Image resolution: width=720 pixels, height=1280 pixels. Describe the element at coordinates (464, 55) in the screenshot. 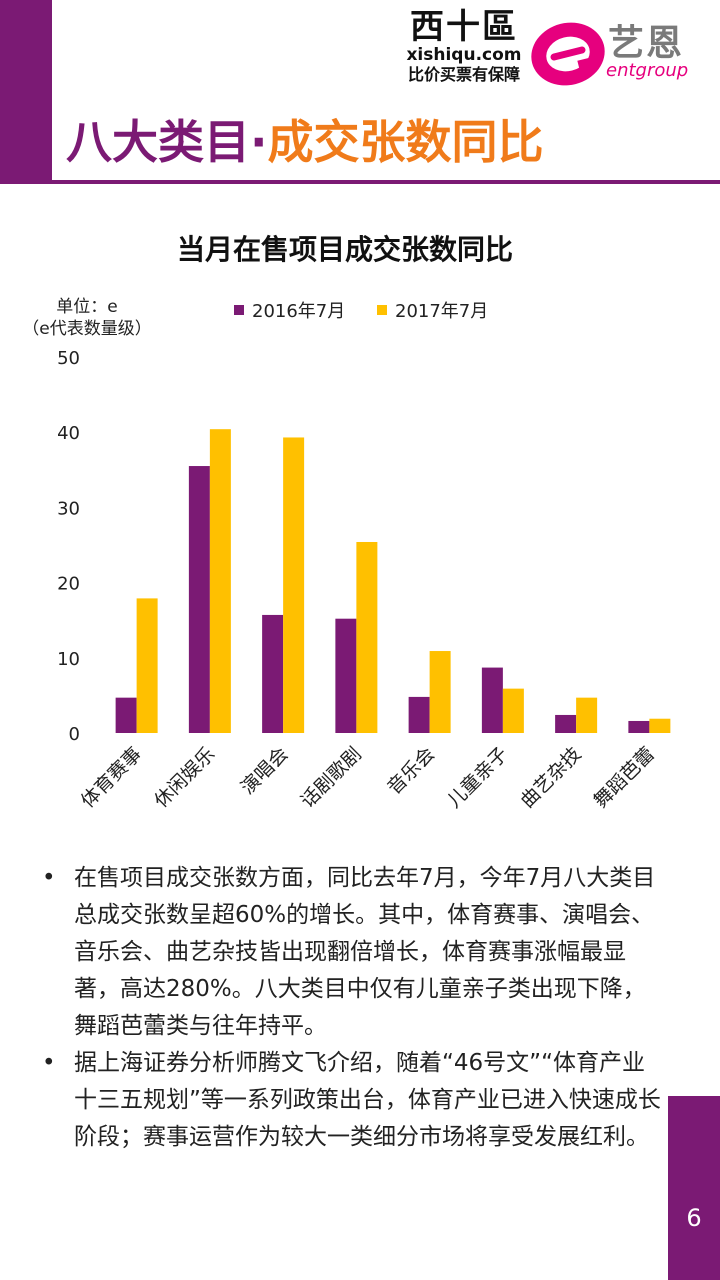

I see `xishiqu-logo-domain: xishiqu.com` at that location.